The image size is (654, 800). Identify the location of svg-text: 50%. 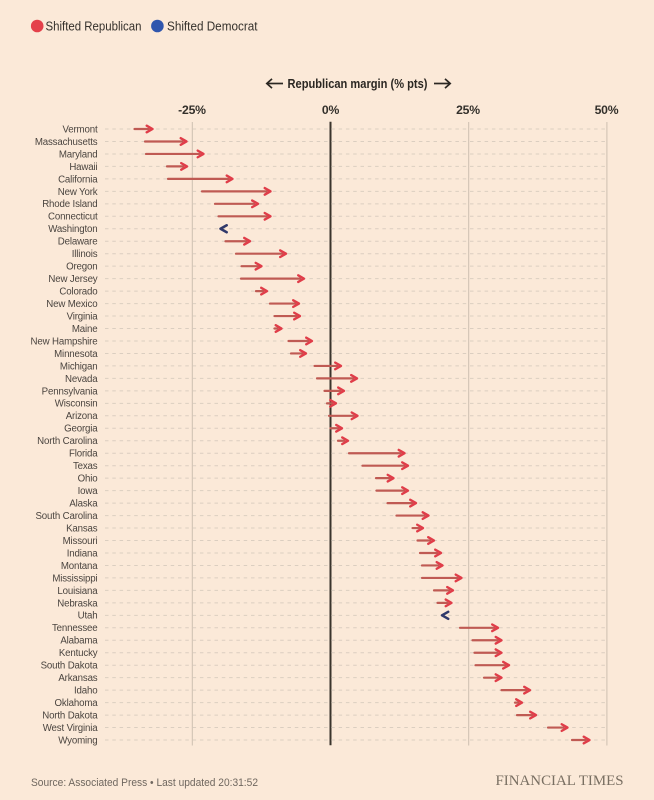
(607, 110).